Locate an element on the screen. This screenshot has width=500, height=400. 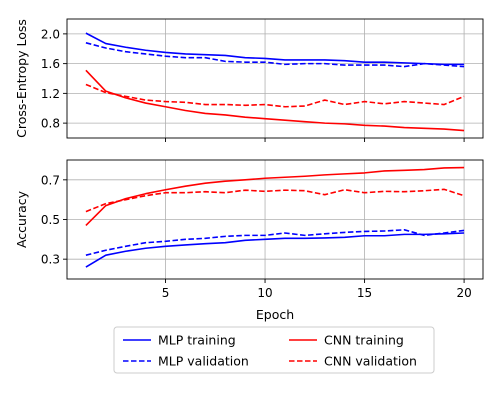
y-tick-label: 2.0 is located at coordinates (50, 34).